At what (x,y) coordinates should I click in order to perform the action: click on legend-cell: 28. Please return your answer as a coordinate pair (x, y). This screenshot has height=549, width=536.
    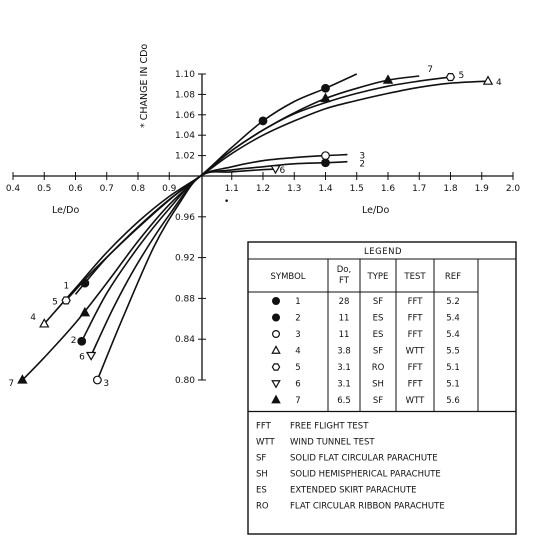
    Looking at the image, I should click on (344, 302).